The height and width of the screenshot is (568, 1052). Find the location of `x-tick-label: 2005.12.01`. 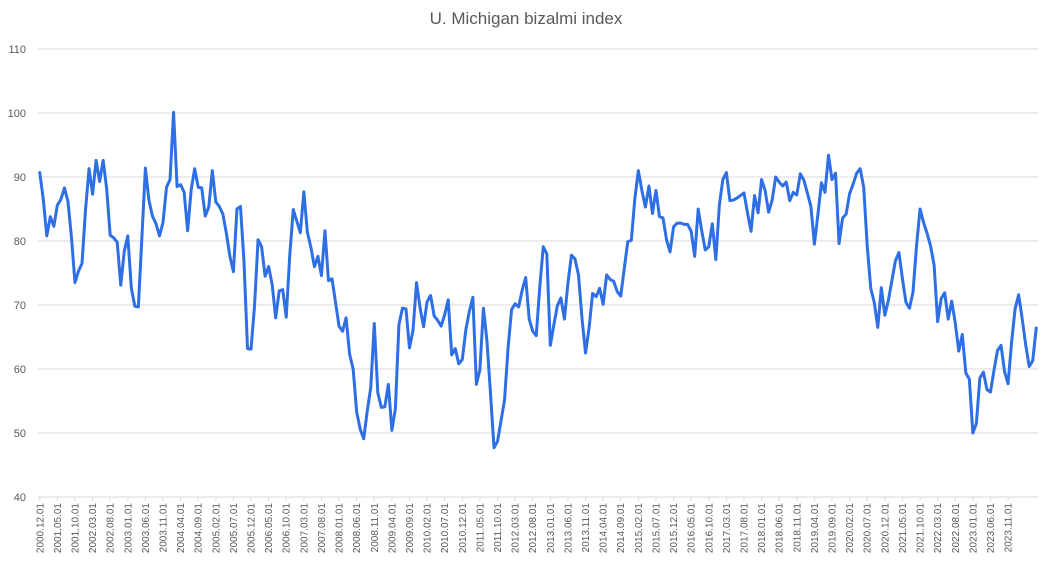

x-tick-label: 2005.12.01 is located at coordinates (252, 528).